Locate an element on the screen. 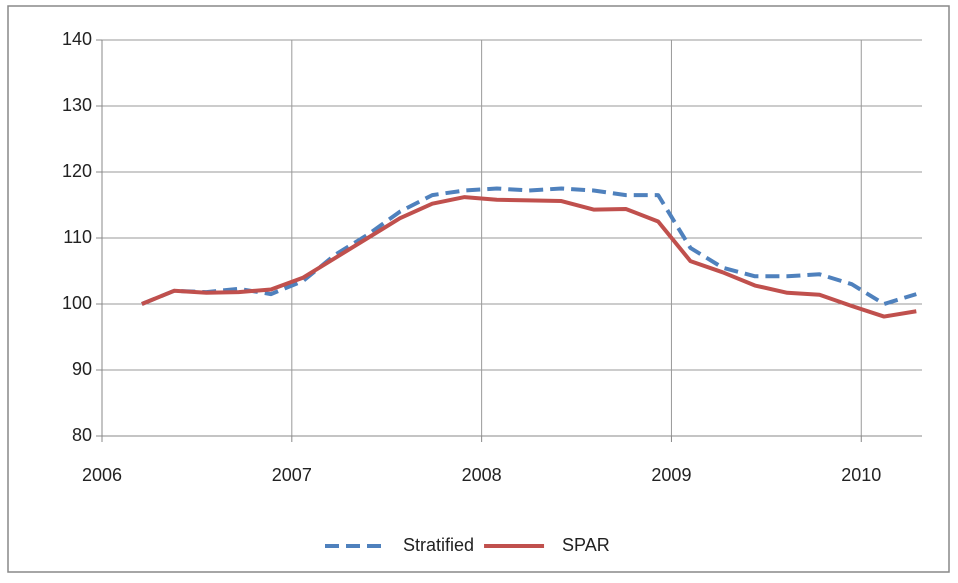 Image resolution: width=958 pixels, height=583 pixels. x-tick-label: 2008 is located at coordinates (482, 475).